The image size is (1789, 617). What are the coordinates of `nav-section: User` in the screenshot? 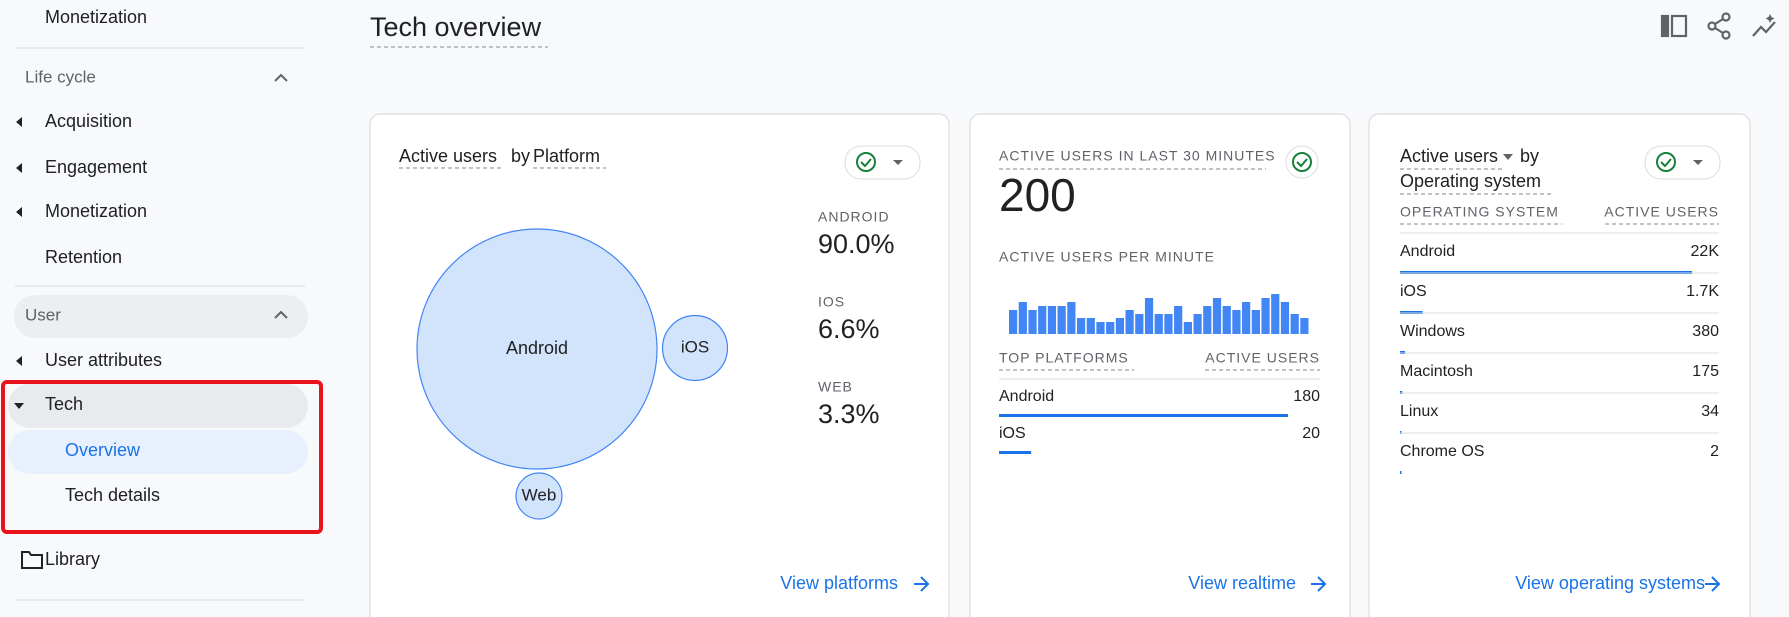 It's located at (43, 314).